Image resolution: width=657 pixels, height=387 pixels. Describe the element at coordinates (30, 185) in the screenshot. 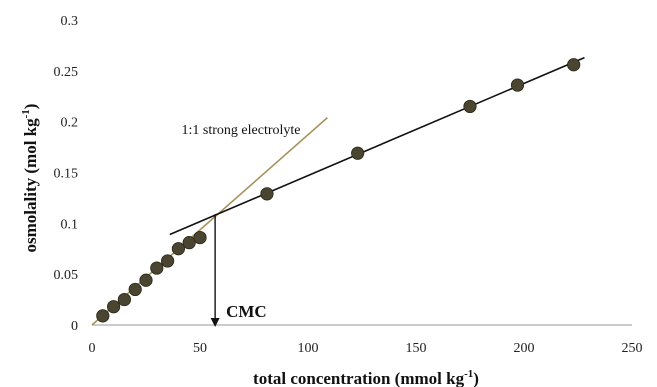

I see `y-axis-title-text: osmolality (mol kg` at that location.